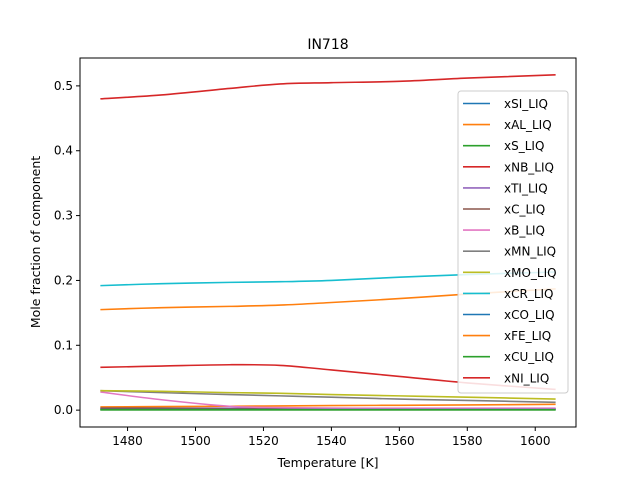  What do you see at coordinates (529, 357) in the screenshot?
I see `legend-label: xCU_LIQ` at bounding box center [529, 357].